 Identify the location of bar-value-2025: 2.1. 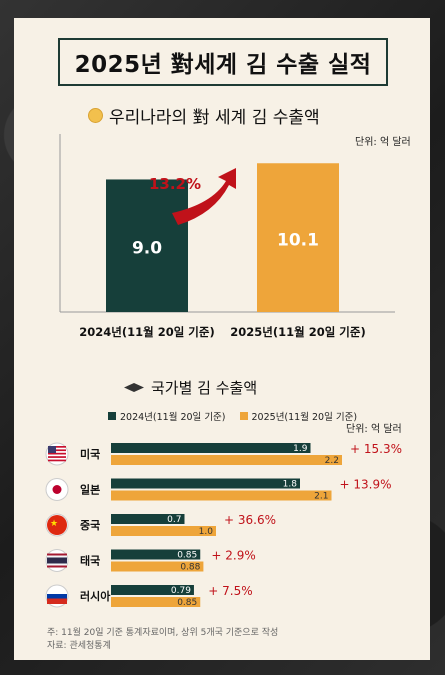
(321, 497).